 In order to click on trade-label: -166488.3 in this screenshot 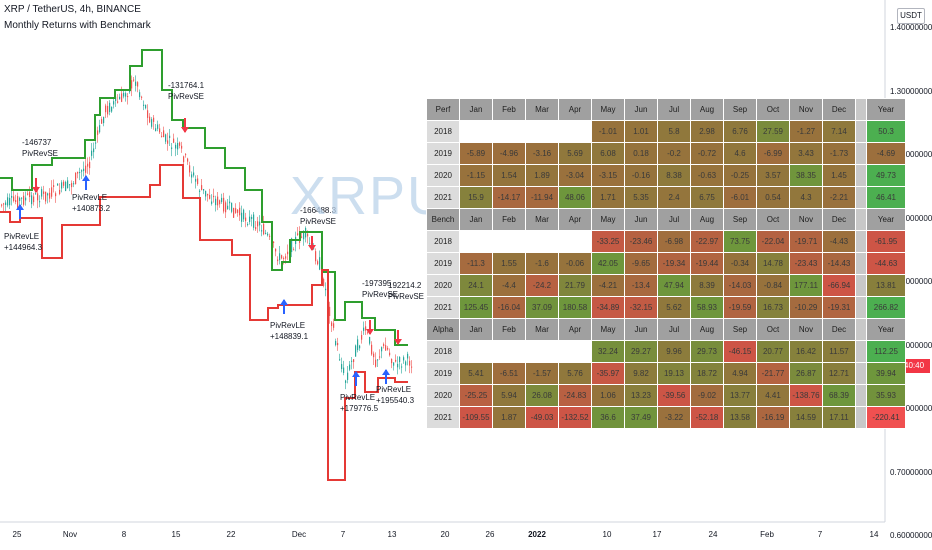, I will do `click(318, 210)`.